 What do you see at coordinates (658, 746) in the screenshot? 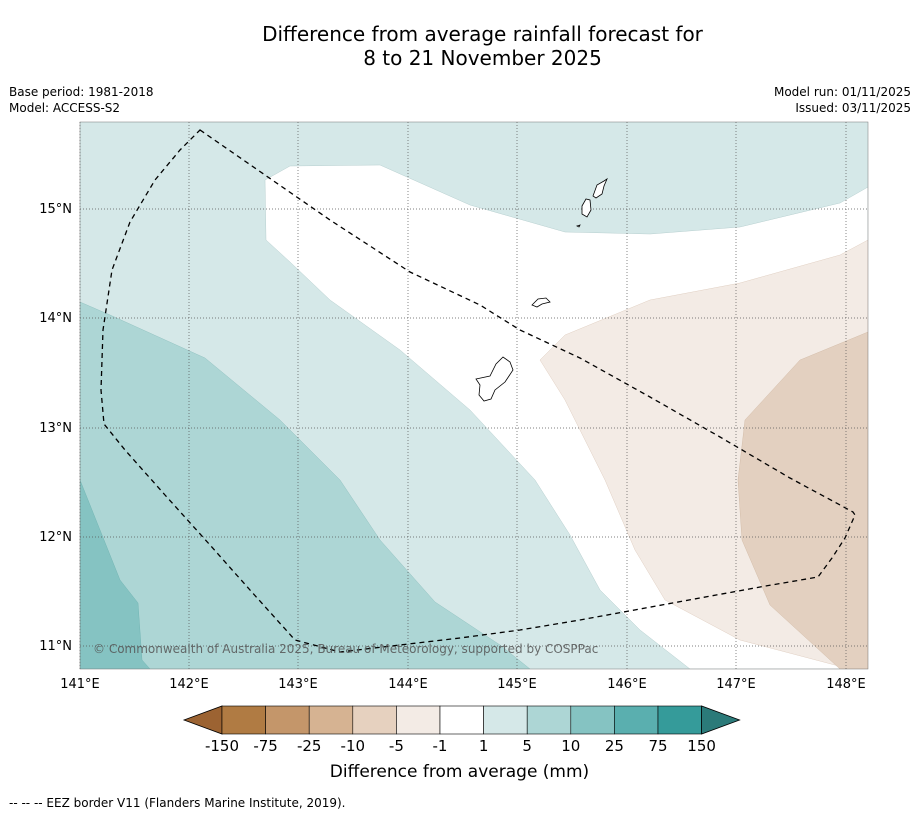
I see `colorbar-tick-label: 75` at bounding box center [658, 746].